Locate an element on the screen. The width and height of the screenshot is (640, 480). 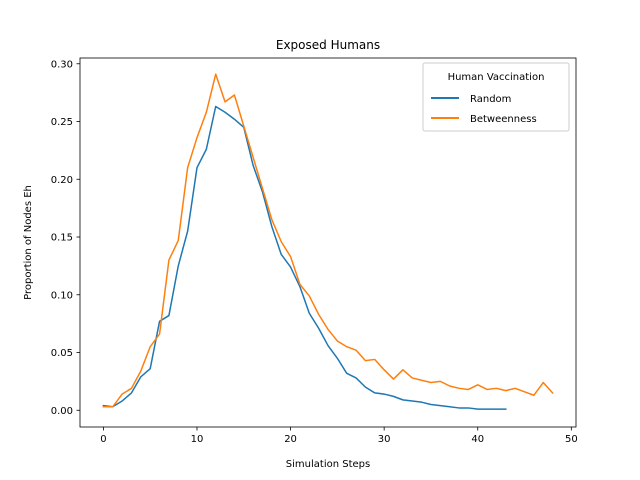
legend-label-random: Random is located at coordinates (490, 99).